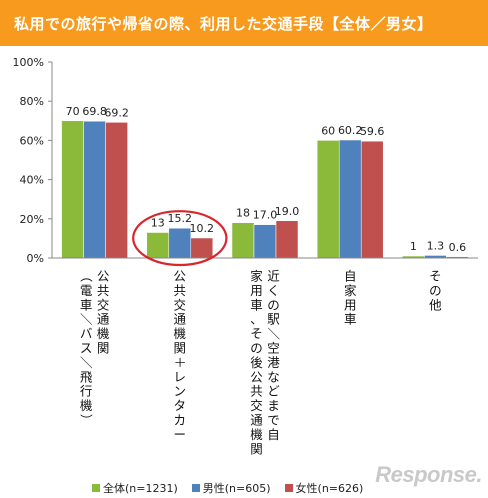  I want to click on legend: 全体(n=1231) 男性(n=605) 女性(n=626), so click(227, 488).